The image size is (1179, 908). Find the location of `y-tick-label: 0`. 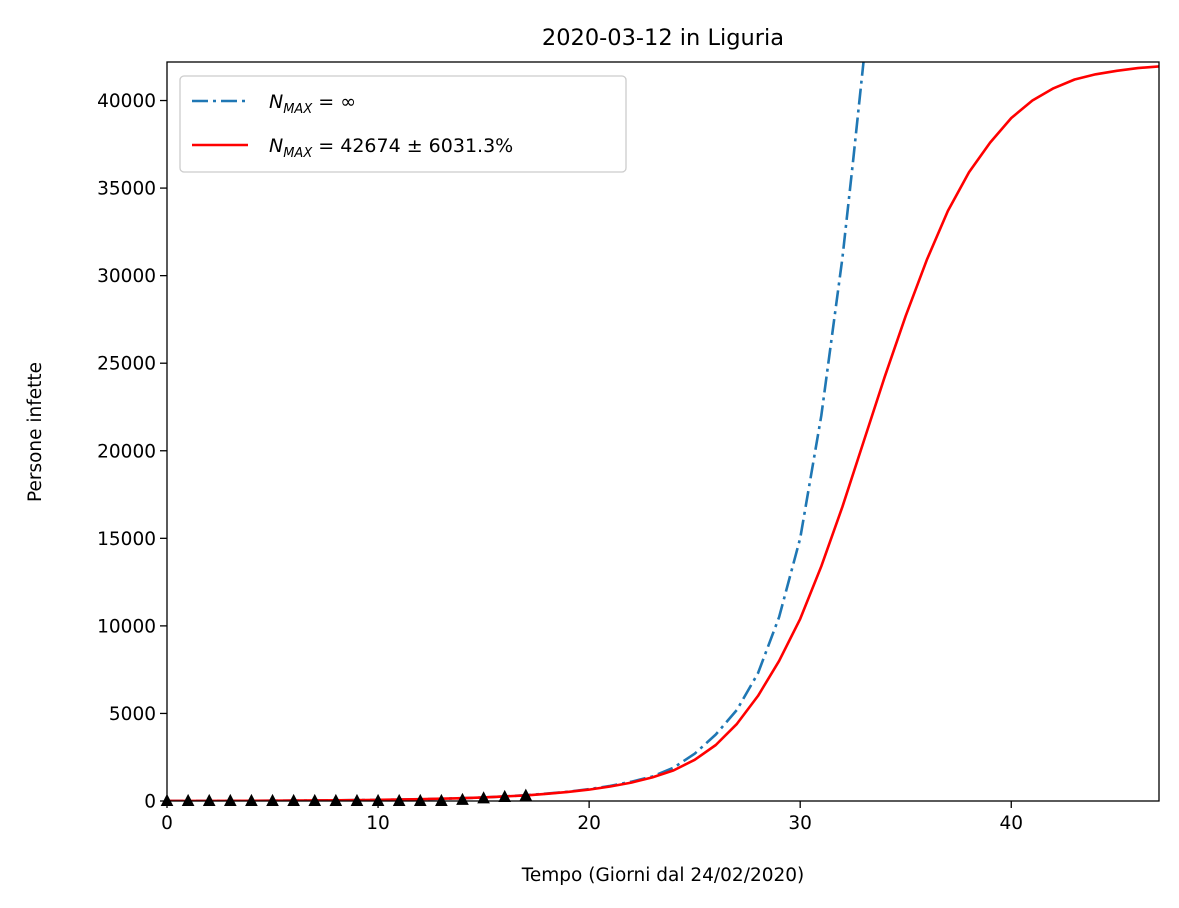

y-tick-label: 0 is located at coordinates (150, 802).